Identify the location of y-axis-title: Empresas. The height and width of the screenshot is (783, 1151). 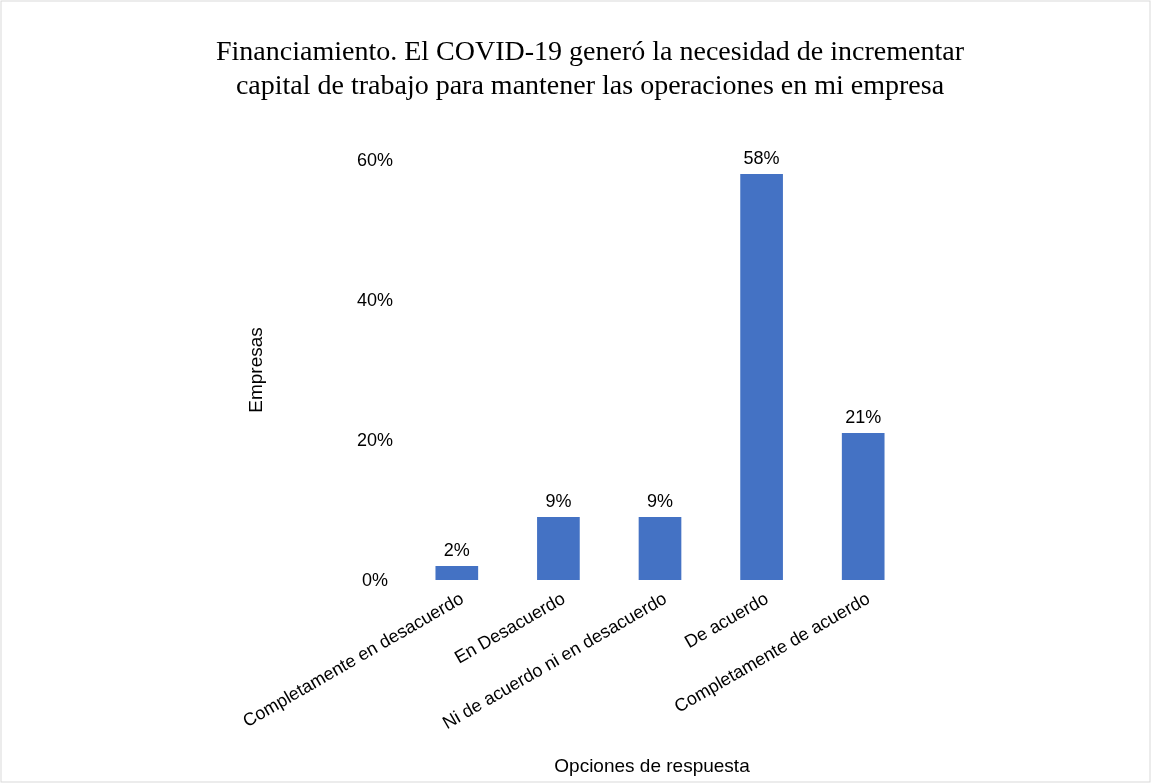
(255, 370).